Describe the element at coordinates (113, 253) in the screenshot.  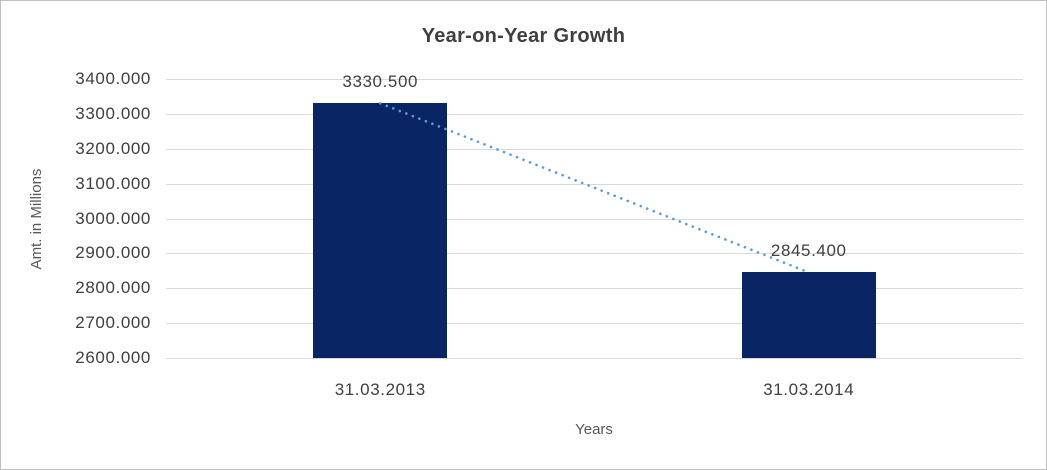
I see `y-tick-label: 2900.000` at that location.